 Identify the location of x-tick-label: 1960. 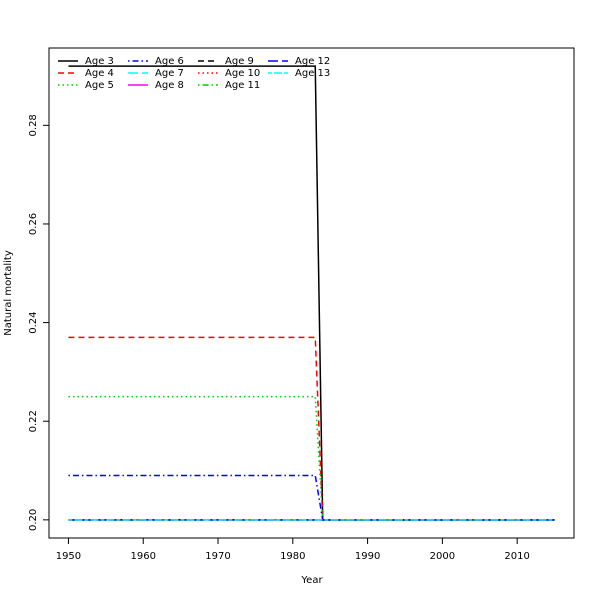
(143, 556).